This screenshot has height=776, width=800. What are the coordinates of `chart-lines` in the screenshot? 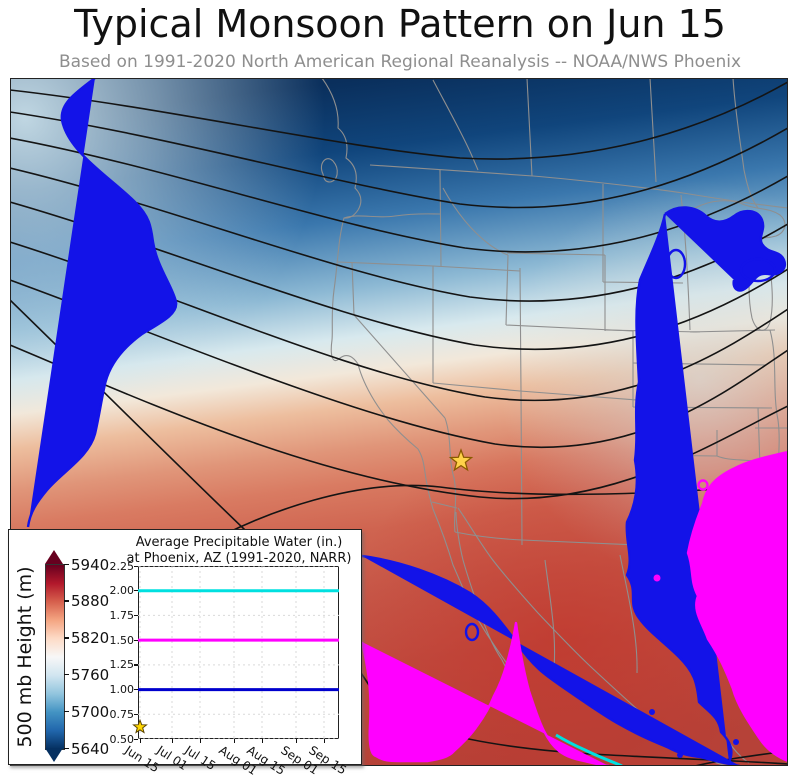 It's located at (238, 652).